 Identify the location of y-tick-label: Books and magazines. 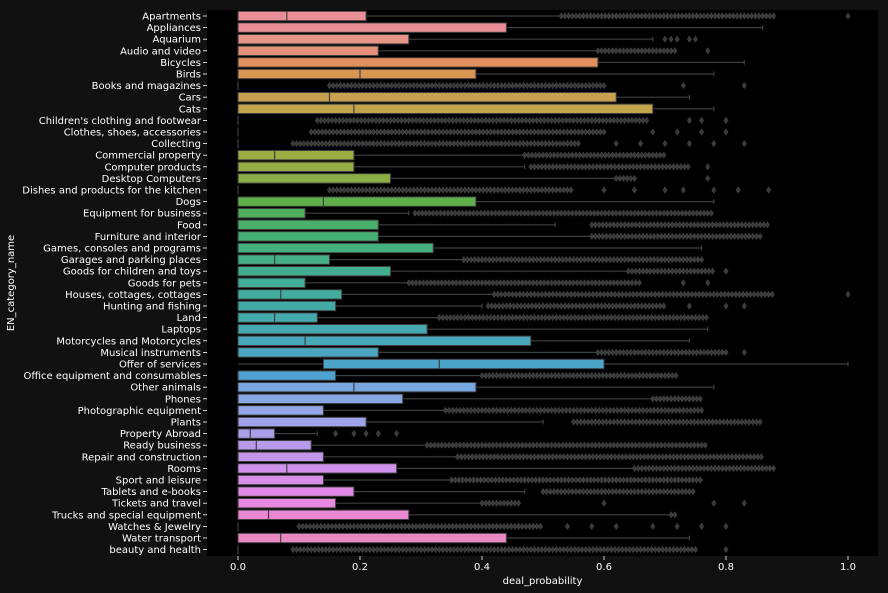
(146, 86).